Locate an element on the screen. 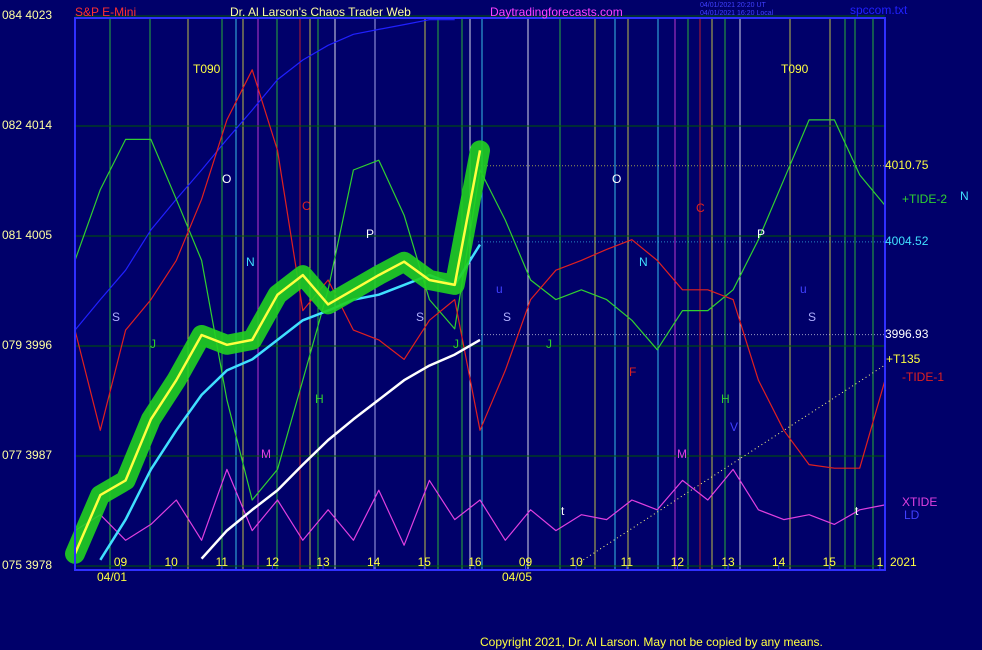  site: Daytradingforecasts.com is located at coordinates (556, 12).